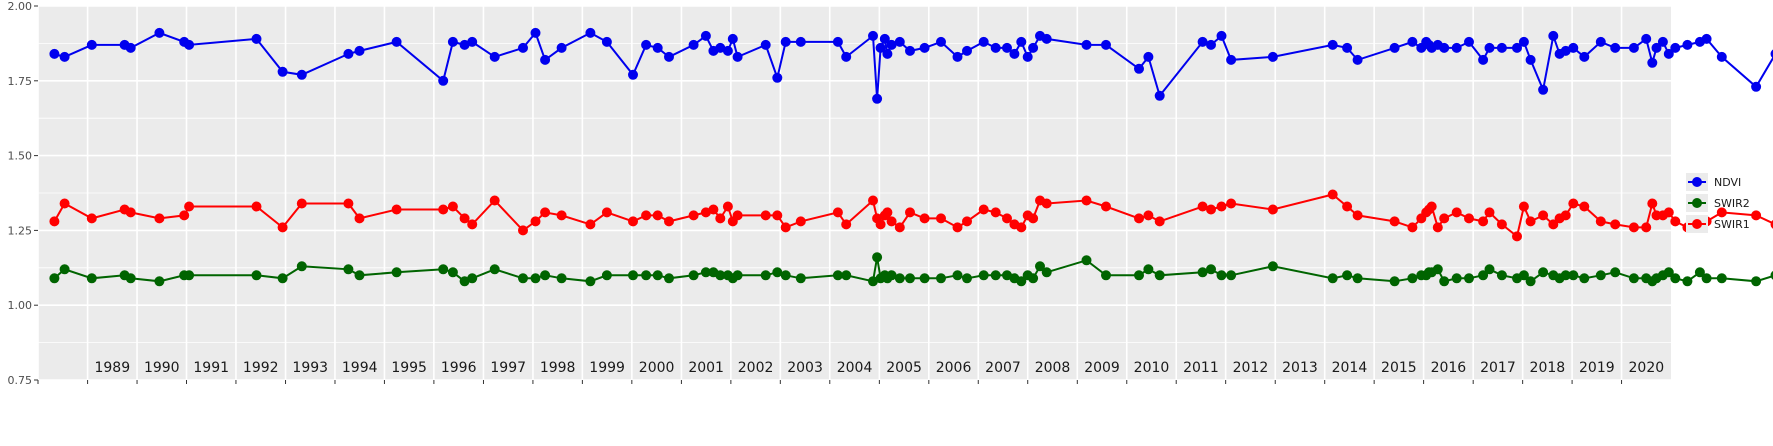  I want to click on y-axis: 0.751.001.251.501.752.00, so click(23, 193).